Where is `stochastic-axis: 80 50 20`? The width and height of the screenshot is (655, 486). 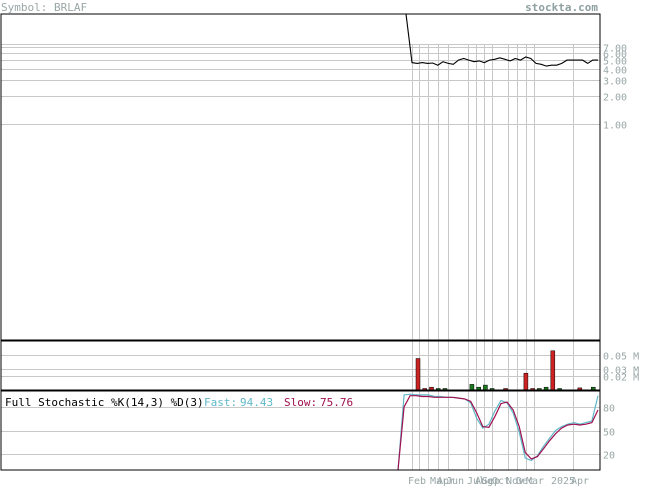 stochastic-axis: 80 50 20 is located at coordinates (609, 433).